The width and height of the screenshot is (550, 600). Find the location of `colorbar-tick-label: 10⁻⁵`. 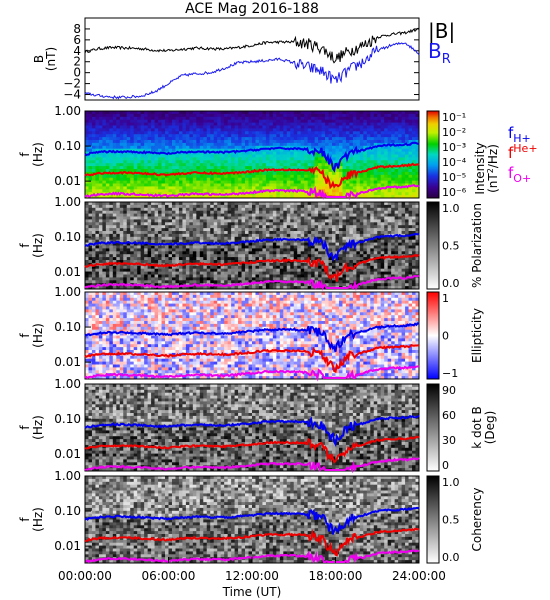

colorbar-tick-label: 10⁻⁵ is located at coordinates (454, 177).